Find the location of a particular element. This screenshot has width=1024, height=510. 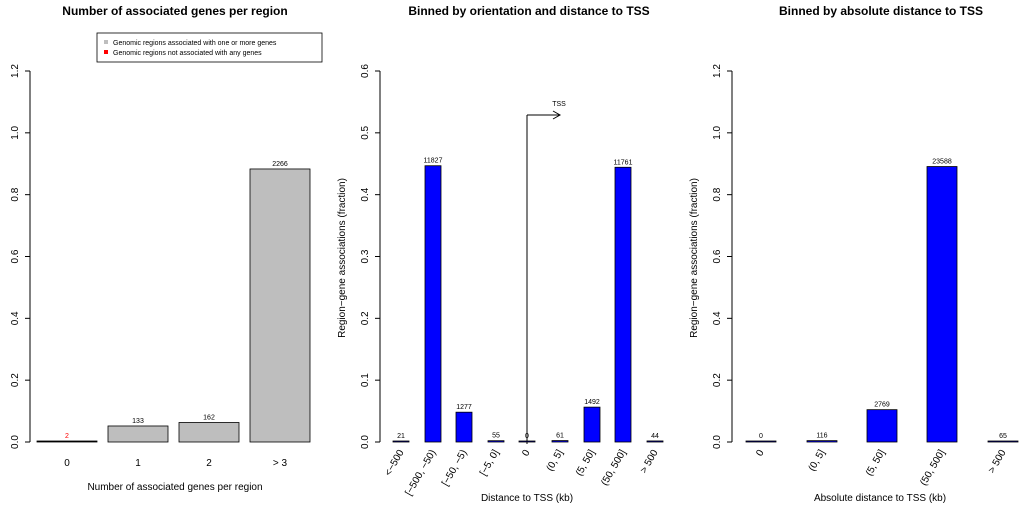

bar-value-label: 2 is located at coordinates (67, 436).